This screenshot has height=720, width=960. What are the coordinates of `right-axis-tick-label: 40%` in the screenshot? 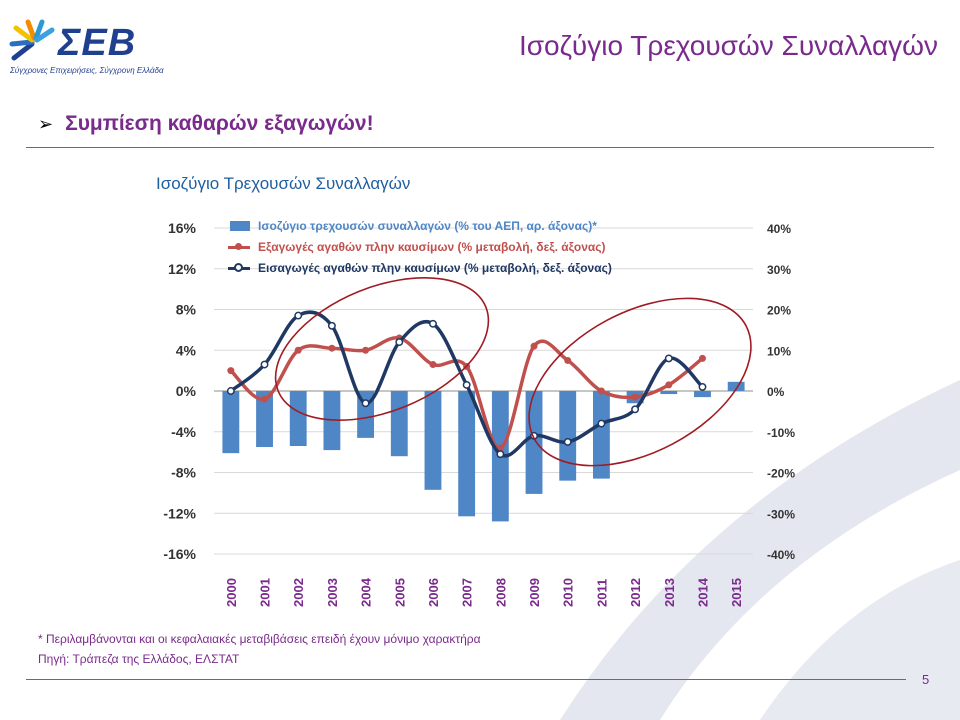 It's located at (779, 229).